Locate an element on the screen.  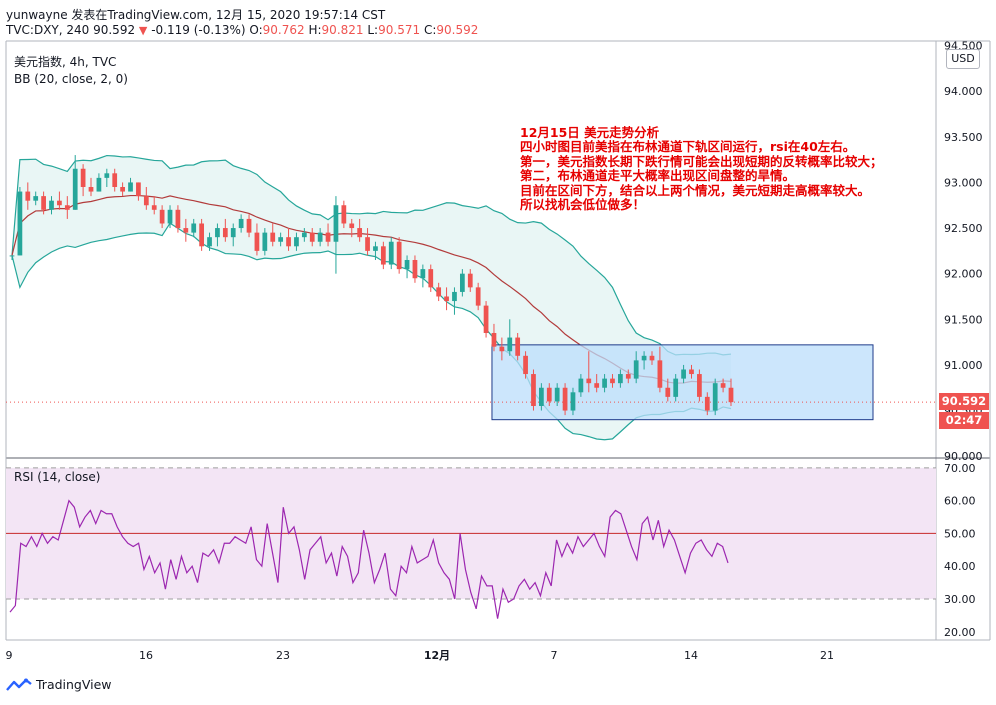
price-tick-label: 93.000 is located at coordinates (963, 182).